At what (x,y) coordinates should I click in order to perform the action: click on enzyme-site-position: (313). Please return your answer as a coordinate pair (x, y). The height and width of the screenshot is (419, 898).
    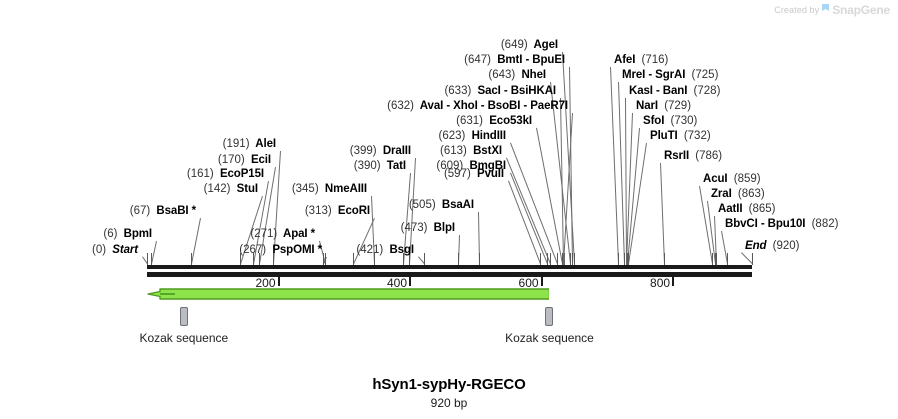
    Looking at the image, I should click on (318, 211).